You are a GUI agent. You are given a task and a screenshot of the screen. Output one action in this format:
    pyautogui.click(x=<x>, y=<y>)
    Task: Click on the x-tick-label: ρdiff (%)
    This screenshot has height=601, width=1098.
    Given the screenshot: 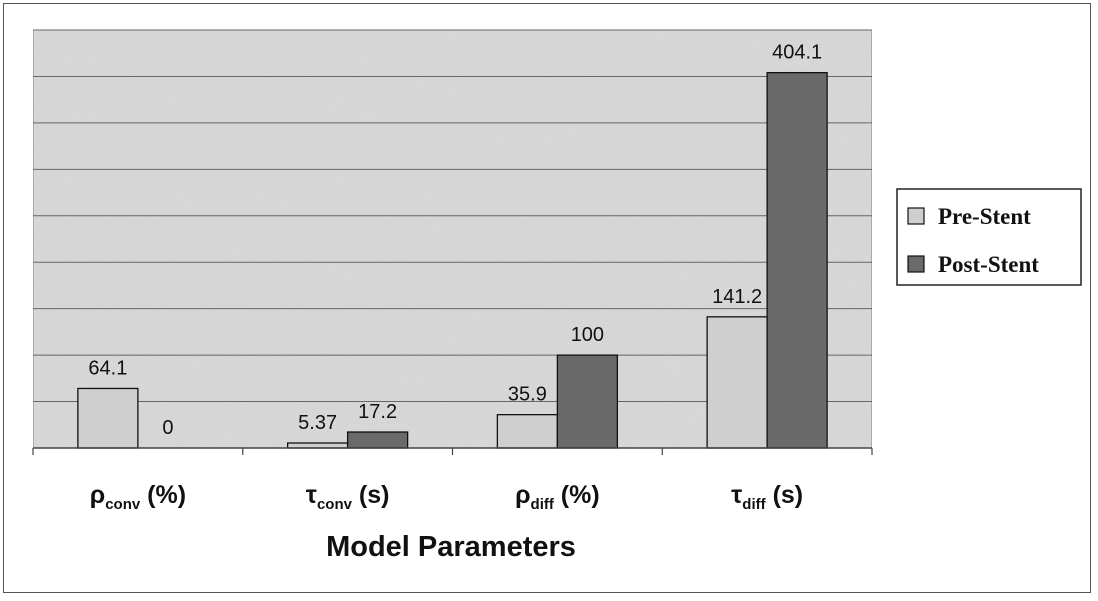 What is the action you would take?
    pyautogui.click(x=557, y=497)
    